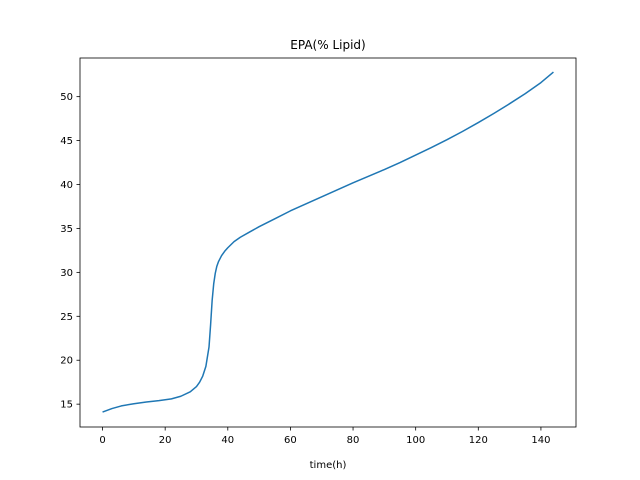  What do you see at coordinates (290, 440) in the screenshot?
I see `x-tick-label: 60` at bounding box center [290, 440].